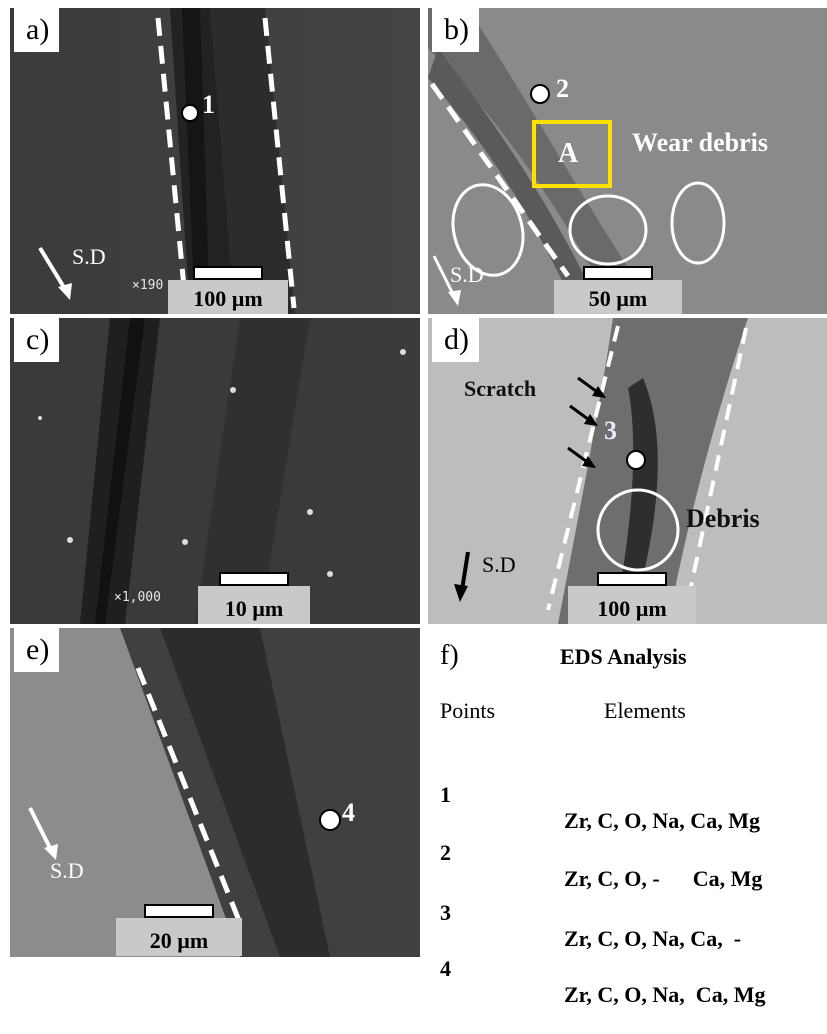 This screenshot has height=1034, width=827. I want to click on magnification-label: ×190, so click(148, 285).